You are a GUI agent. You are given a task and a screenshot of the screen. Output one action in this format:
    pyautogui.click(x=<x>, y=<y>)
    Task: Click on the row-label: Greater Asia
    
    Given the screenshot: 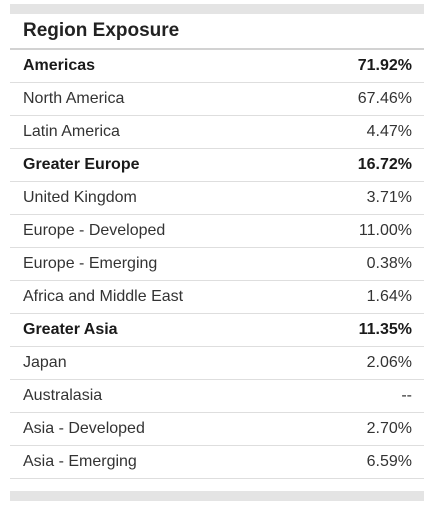 What is the action you would take?
    pyautogui.click(x=70, y=329)
    